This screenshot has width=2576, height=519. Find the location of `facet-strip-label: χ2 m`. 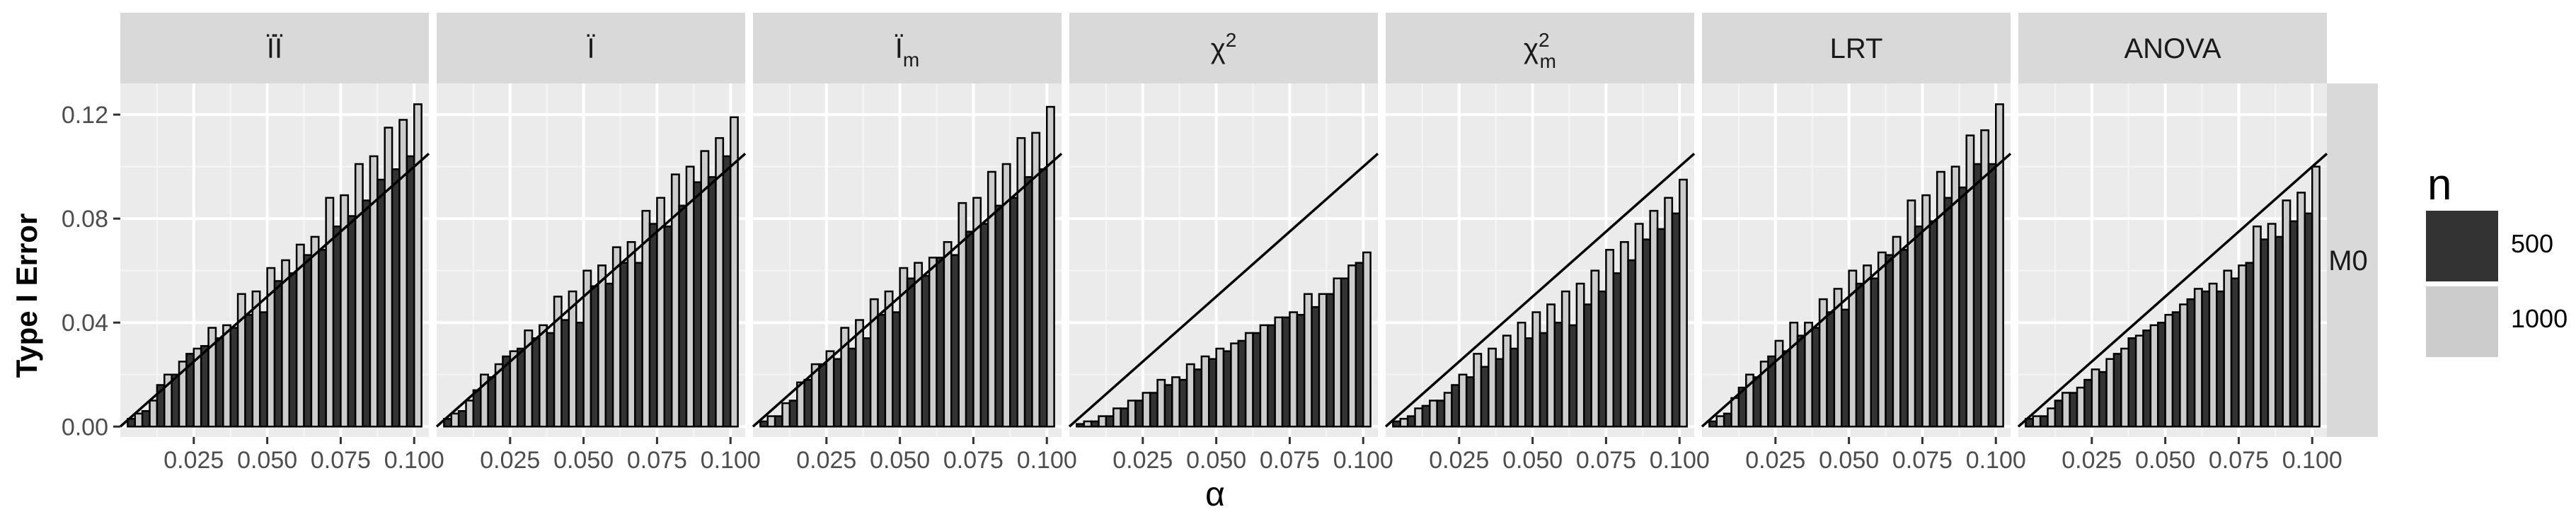

facet-strip-label: χ2 m is located at coordinates (1540, 50).